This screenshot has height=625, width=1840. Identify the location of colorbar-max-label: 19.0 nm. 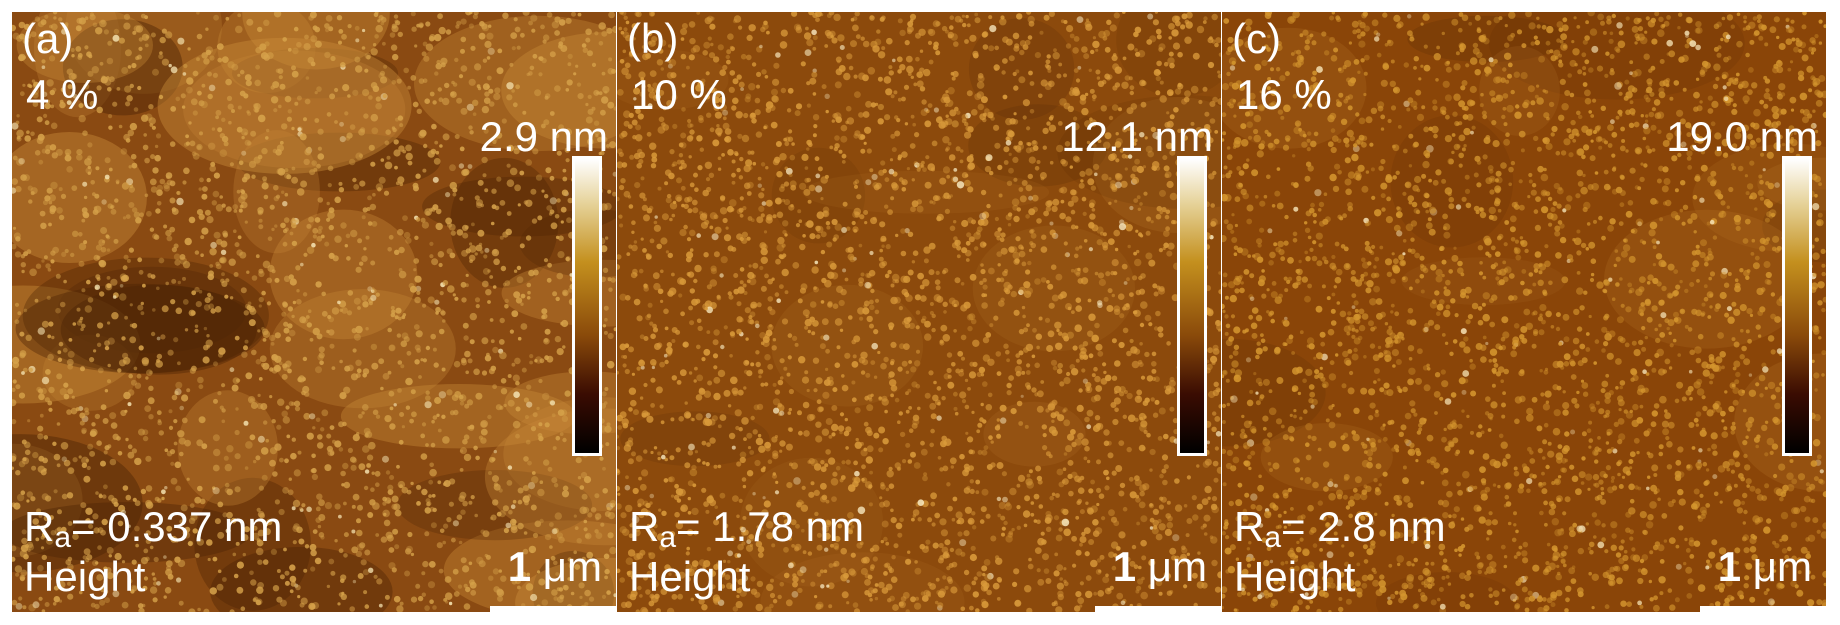
(1742, 136).